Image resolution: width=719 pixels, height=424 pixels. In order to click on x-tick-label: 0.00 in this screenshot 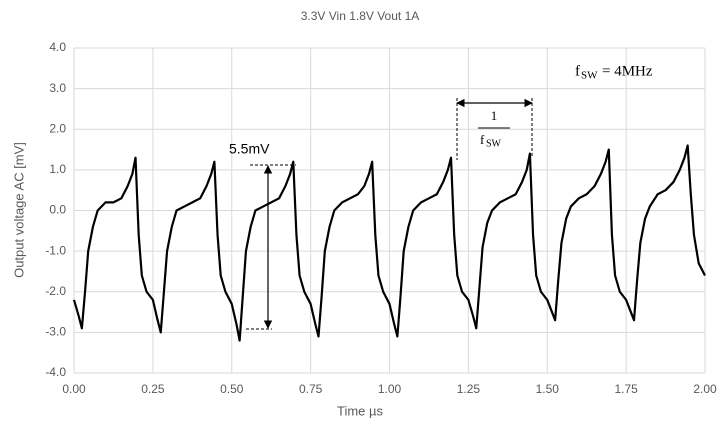, I will do `click(74, 389)`.